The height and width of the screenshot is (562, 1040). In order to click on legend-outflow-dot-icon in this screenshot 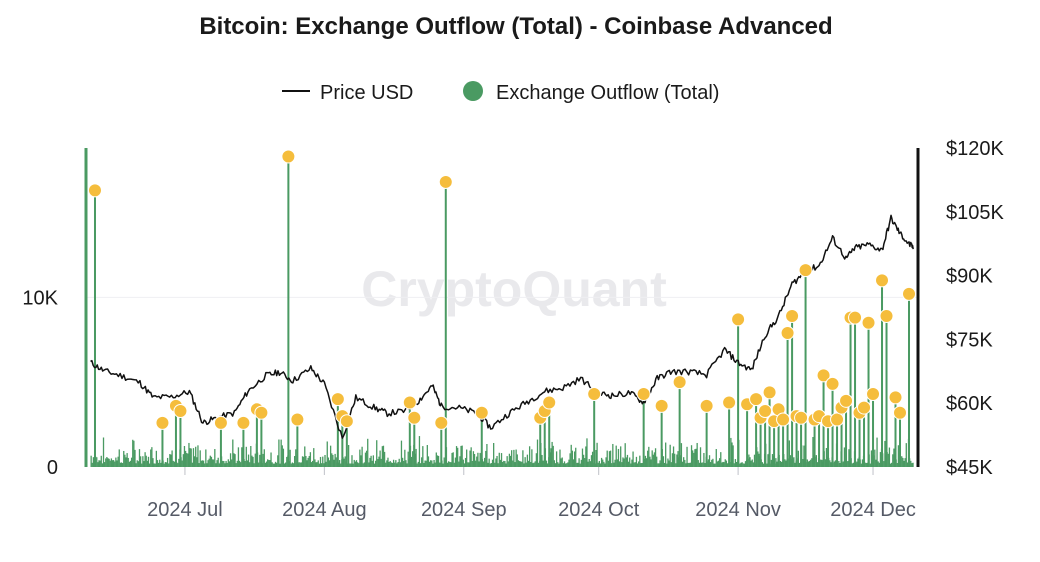, I will do `click(473, 91)`.